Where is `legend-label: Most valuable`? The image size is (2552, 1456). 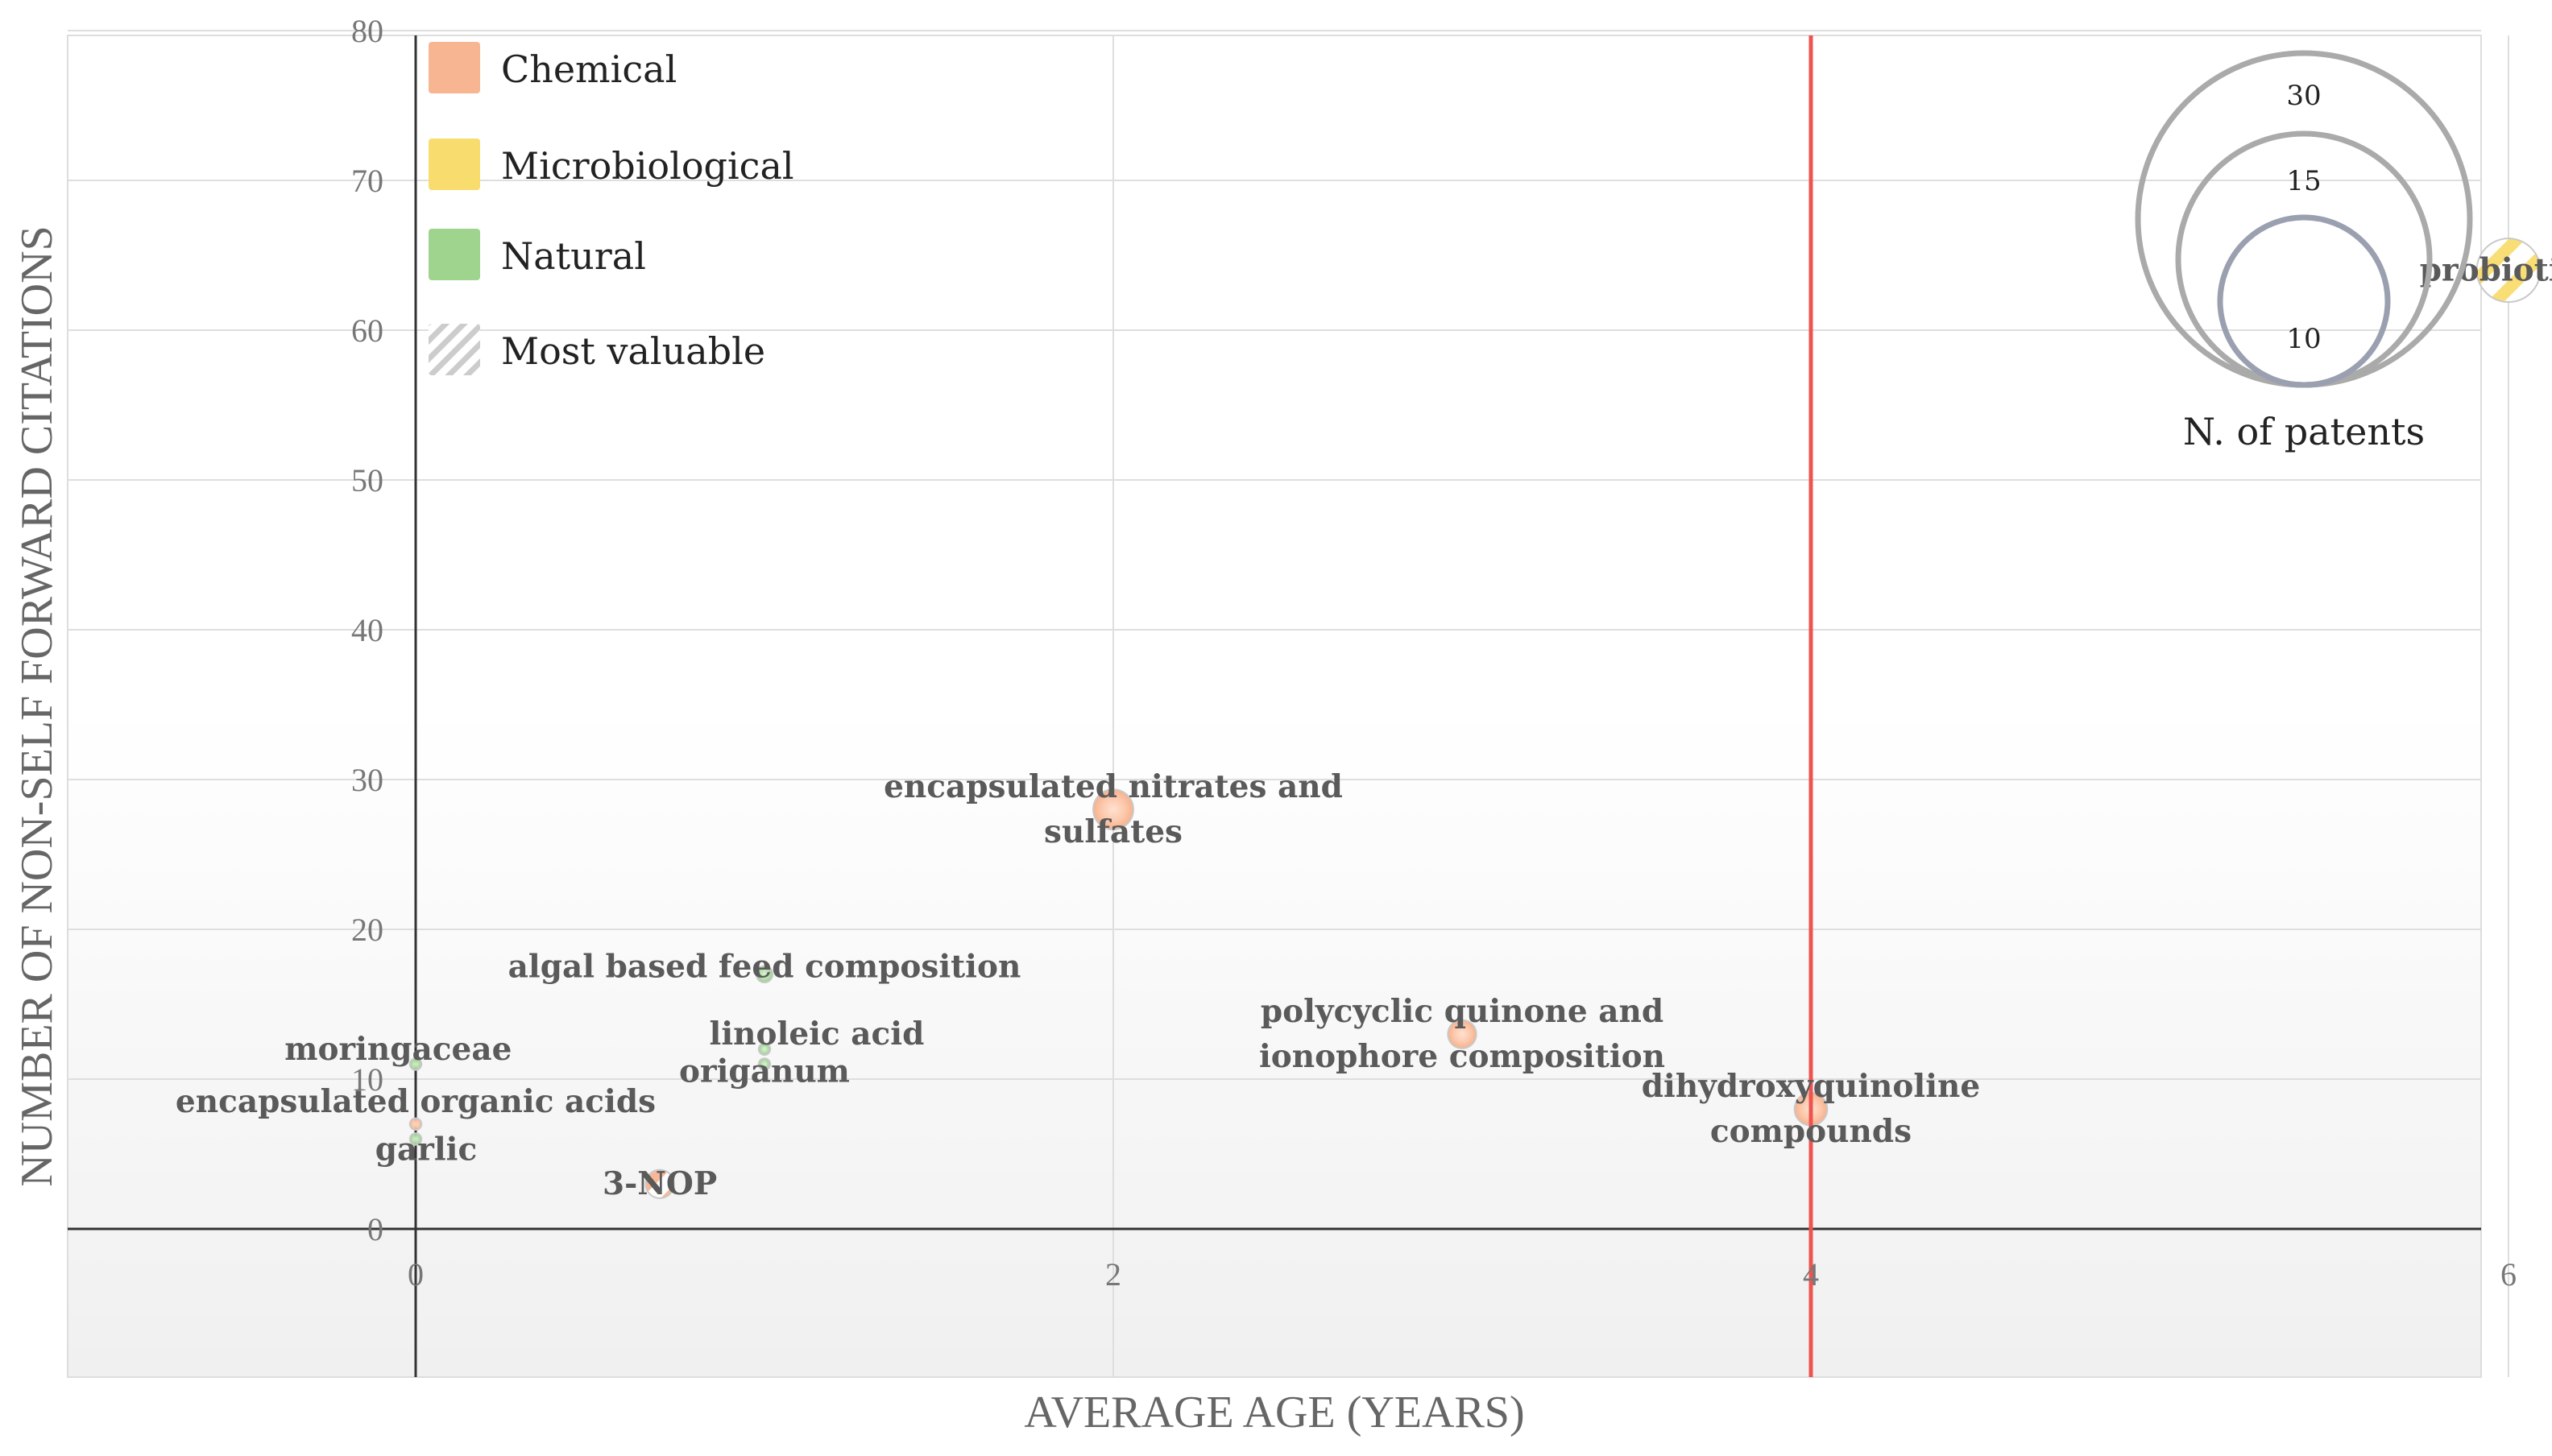 legend-label: Most valuable is located at coordinates (633, 351).